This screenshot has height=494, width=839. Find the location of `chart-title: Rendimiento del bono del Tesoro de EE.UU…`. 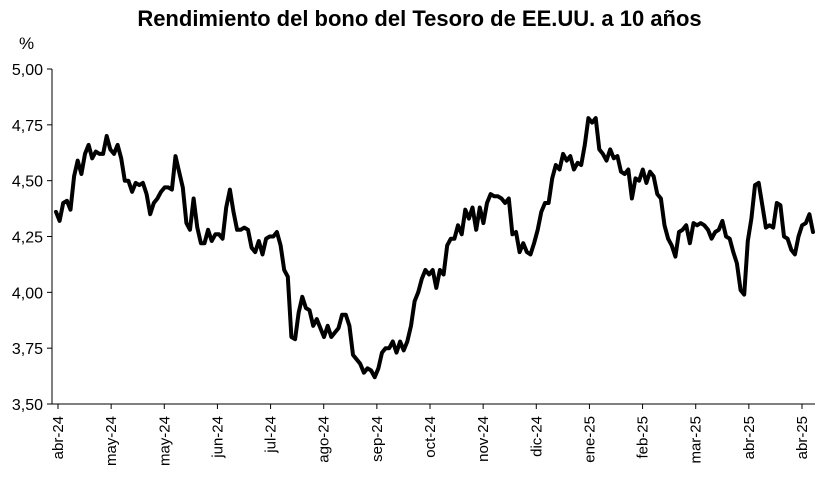

chart-title: Rendimiento del bono del Tesoro de EE.UU… is located at coordinates (419, 18).